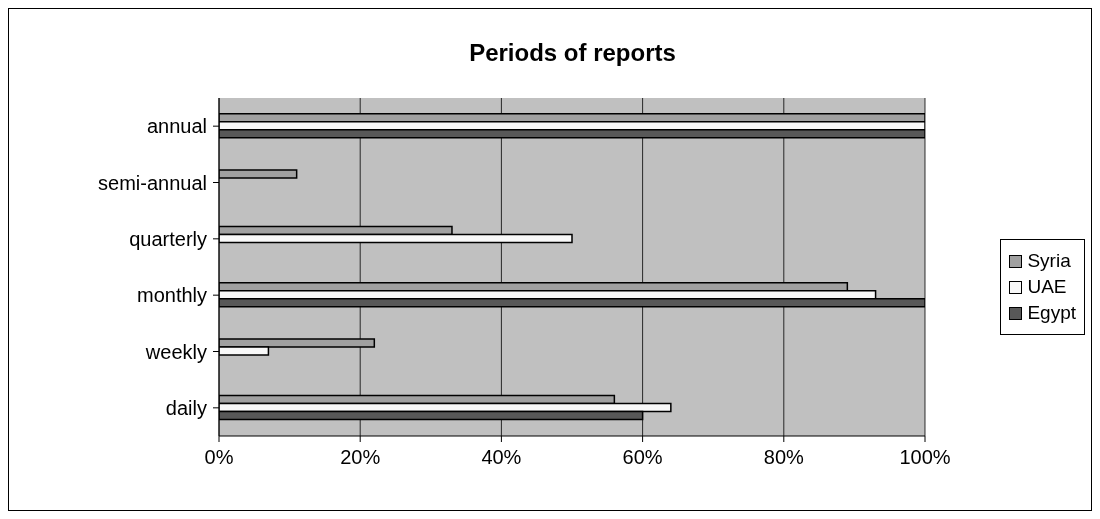  I want to click on x-tick-label: 80%, so click(784, 457).